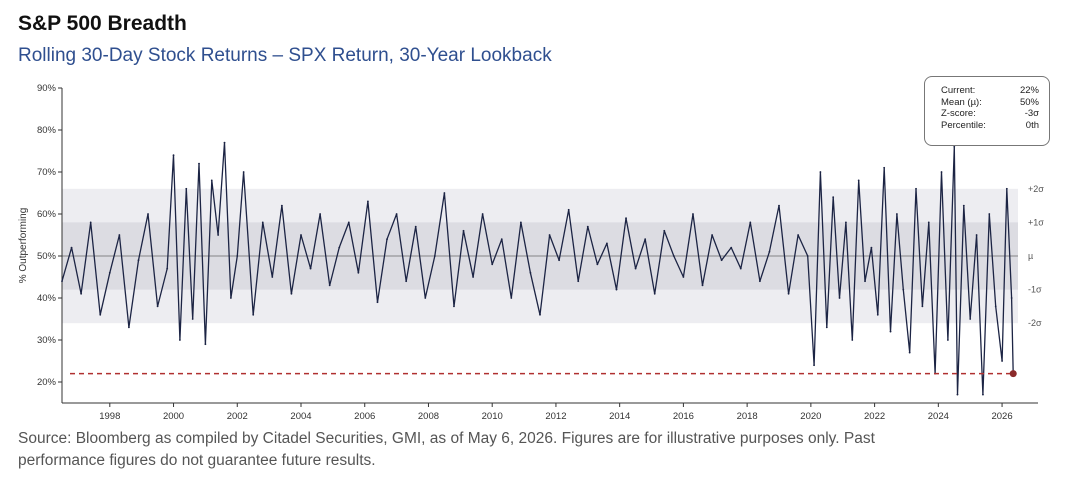 The image size is (1072, 486). Describe the element at coordinates (1029, 102) in the screenshot. I see `stat-value: 50%` at that location.